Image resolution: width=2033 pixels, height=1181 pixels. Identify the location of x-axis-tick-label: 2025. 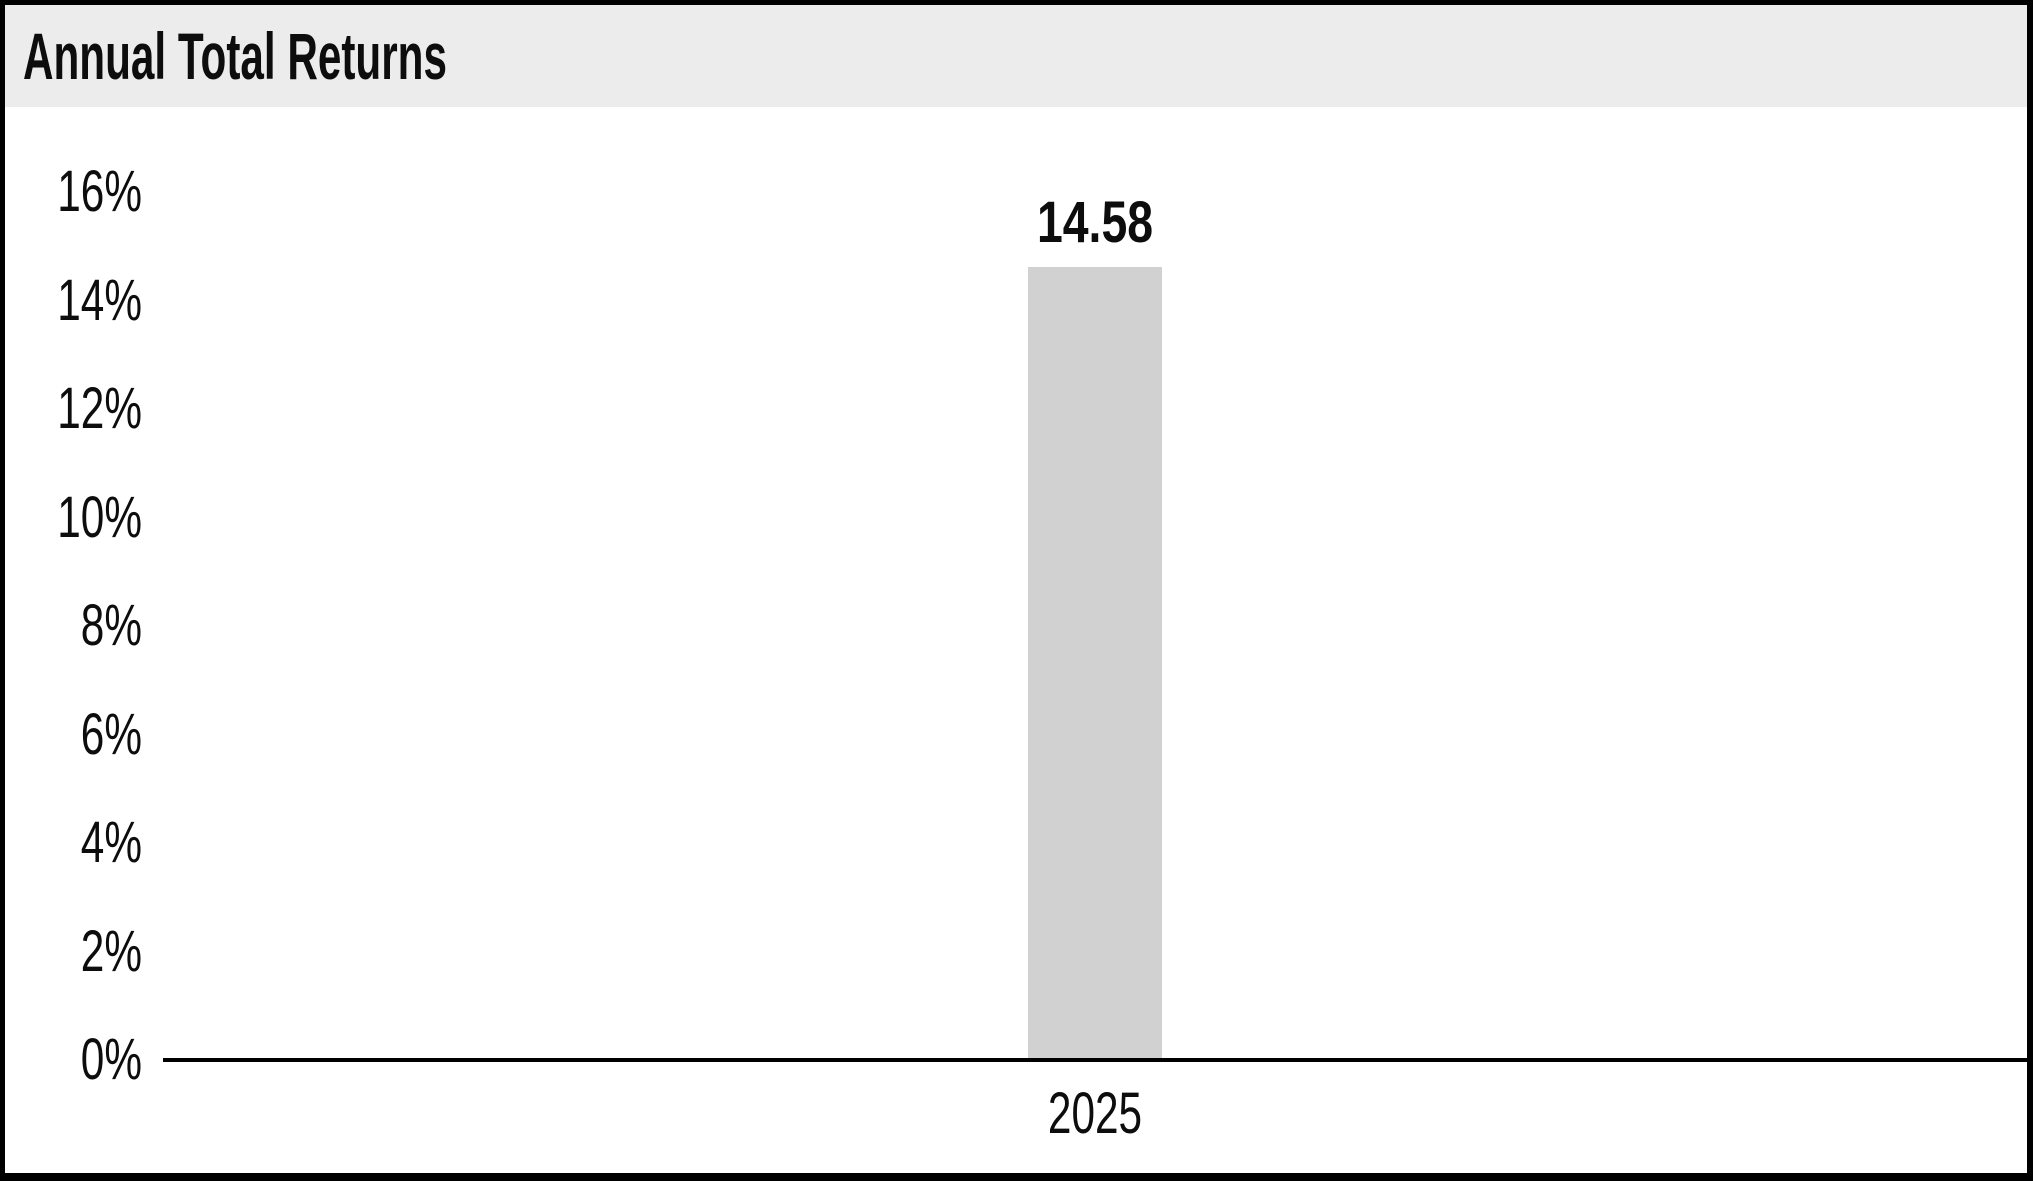
(1095, 1113).